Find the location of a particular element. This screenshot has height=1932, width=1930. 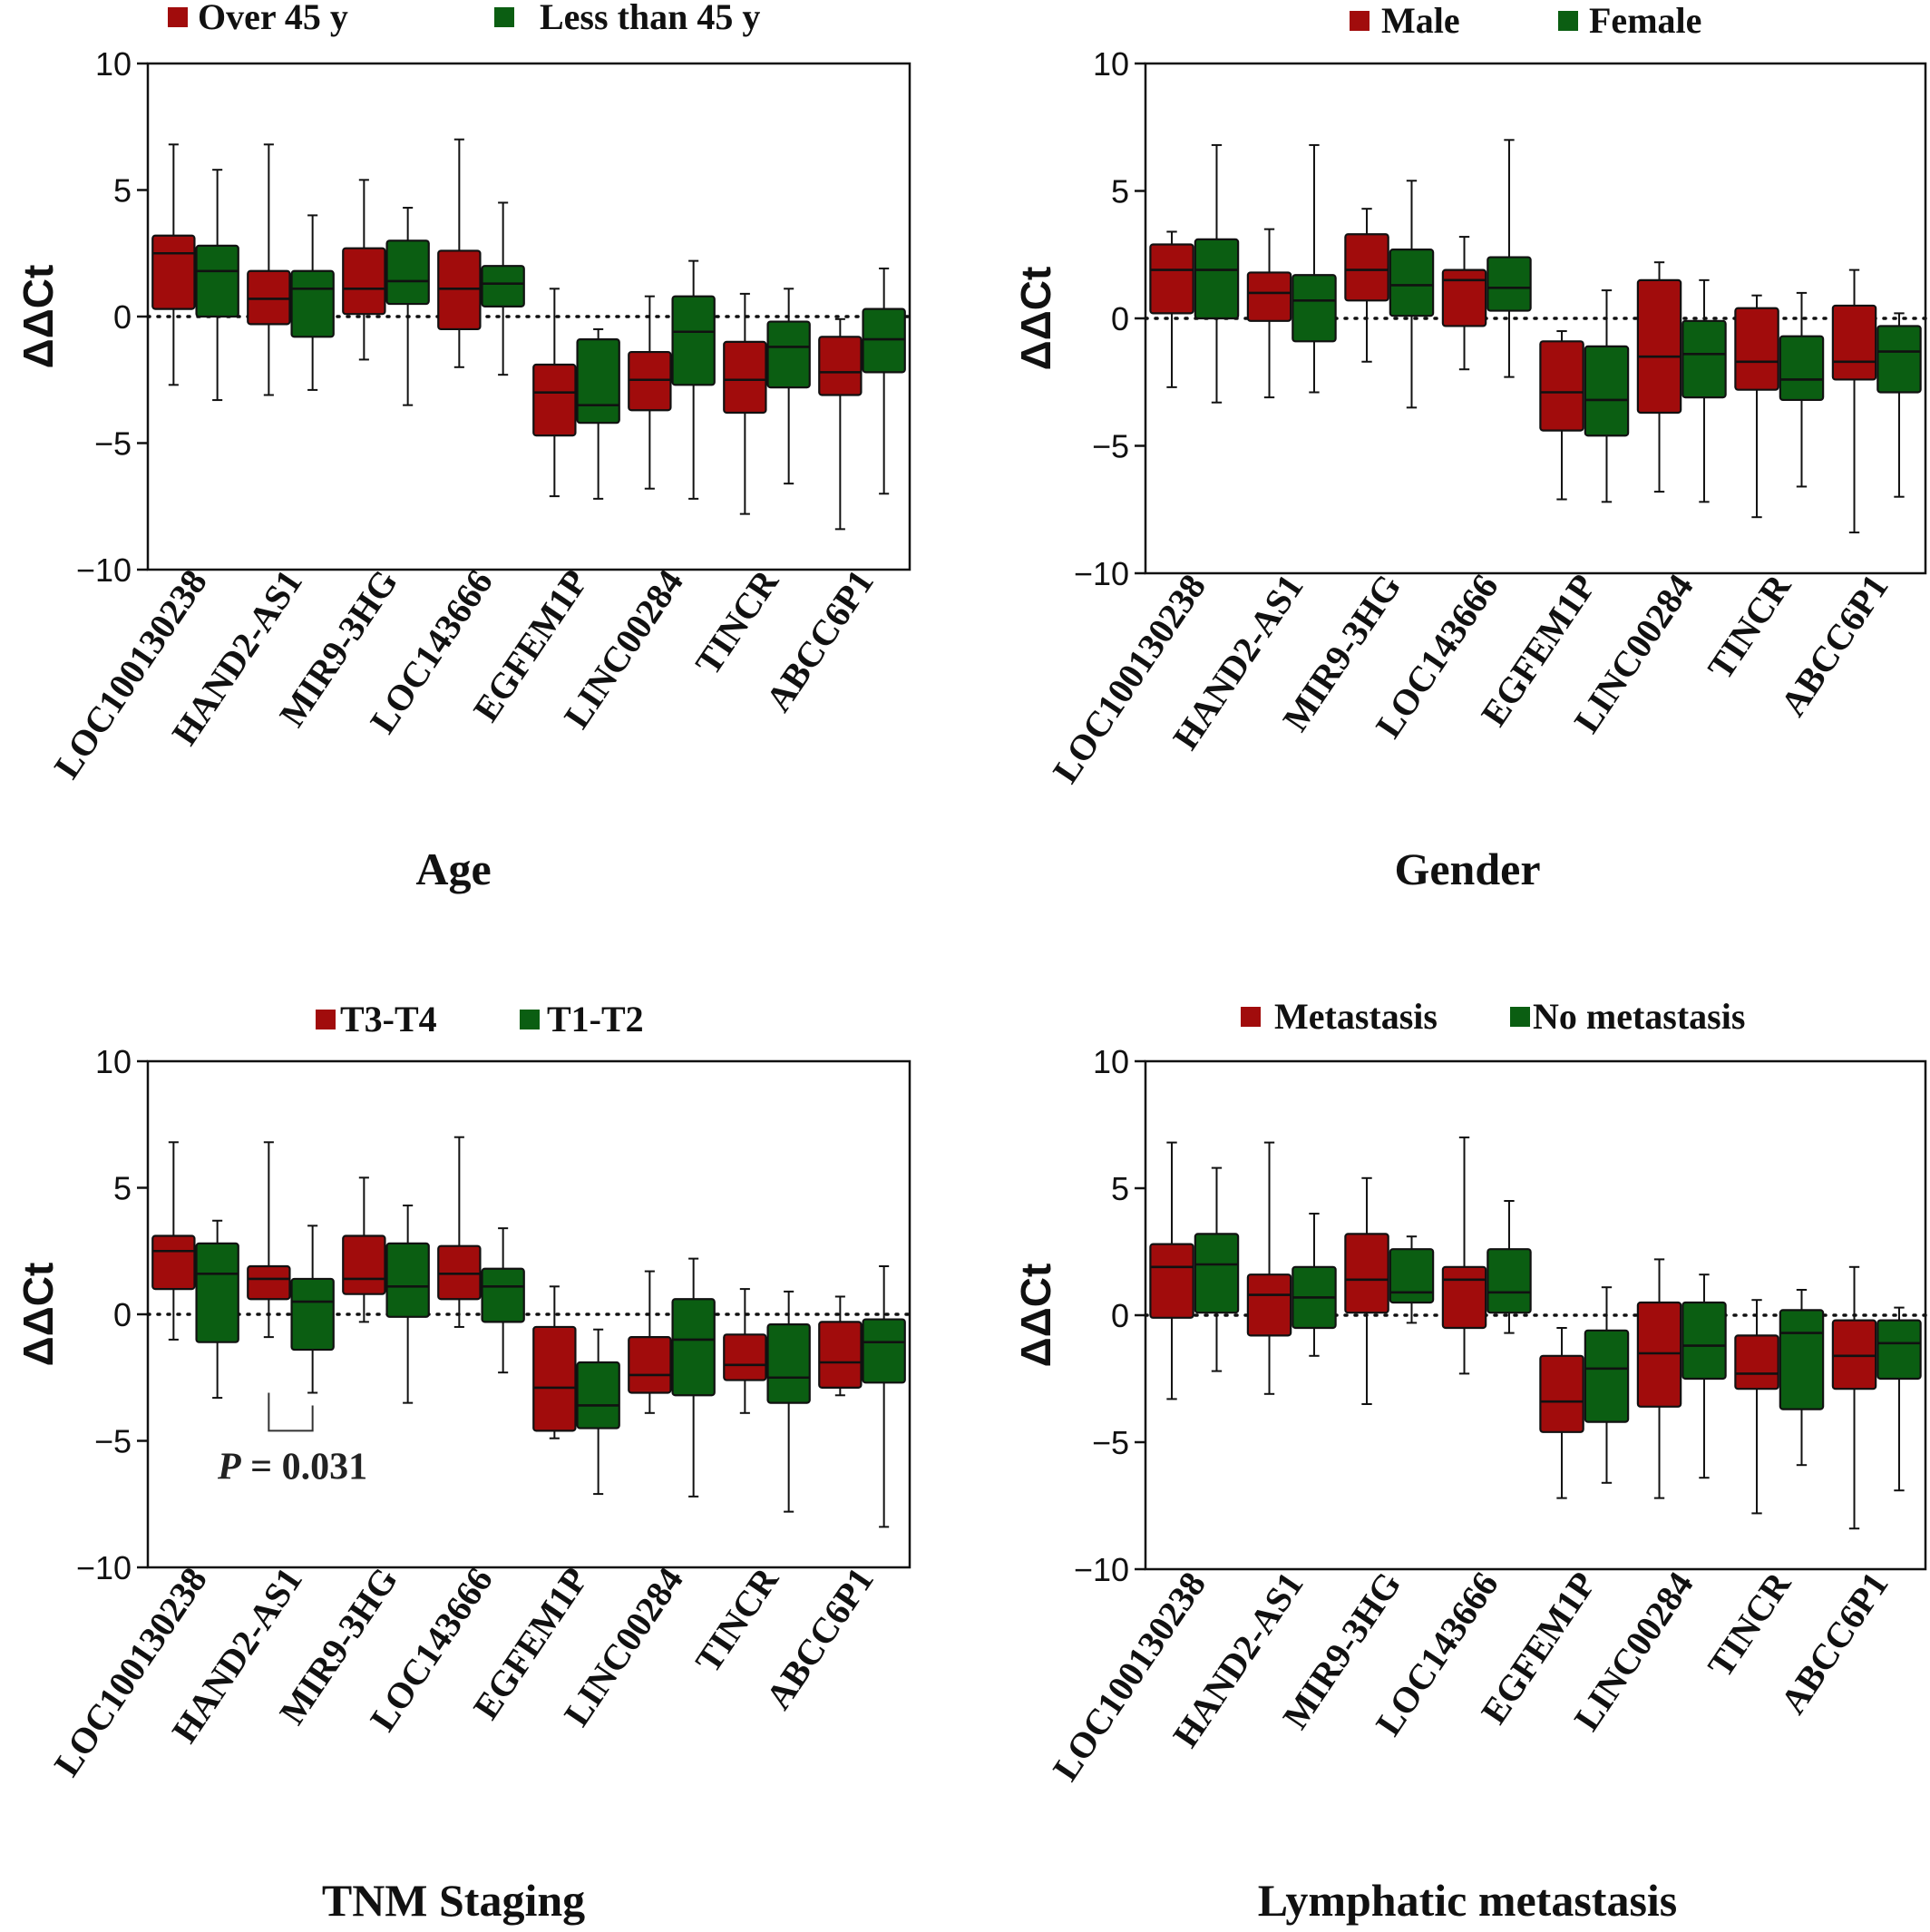

p-label: P is located at coordinates (229, 1467).